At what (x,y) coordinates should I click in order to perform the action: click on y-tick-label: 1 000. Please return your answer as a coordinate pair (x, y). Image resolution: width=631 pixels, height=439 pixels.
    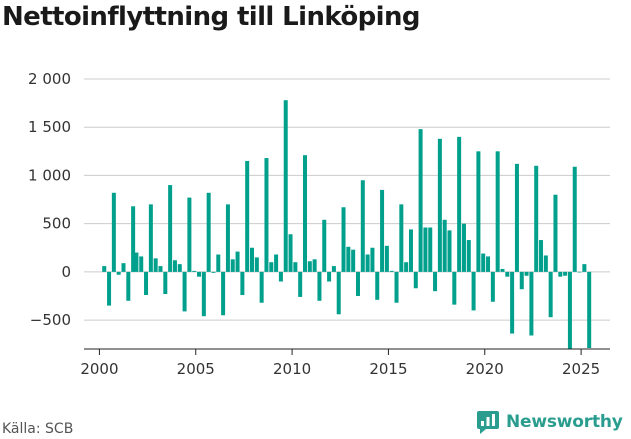
    Looking at the image, I should click on (49, 175).